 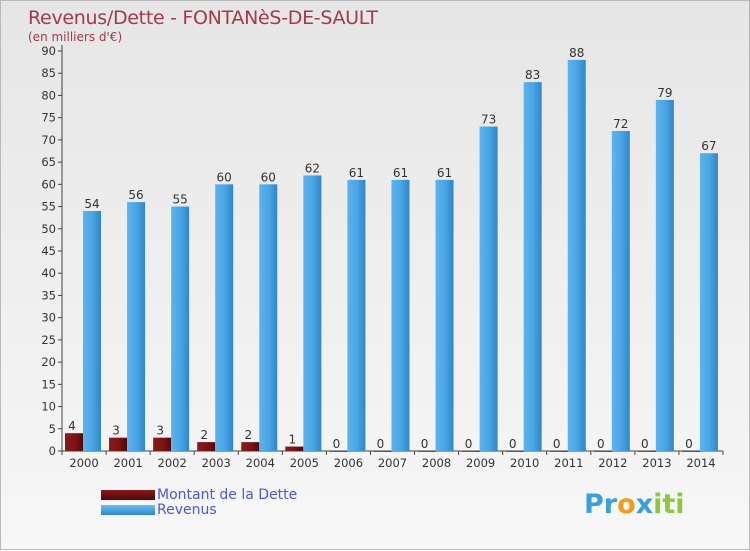 I want to click on data-label-revenus-2003: 60, so click(x=224, y=177).